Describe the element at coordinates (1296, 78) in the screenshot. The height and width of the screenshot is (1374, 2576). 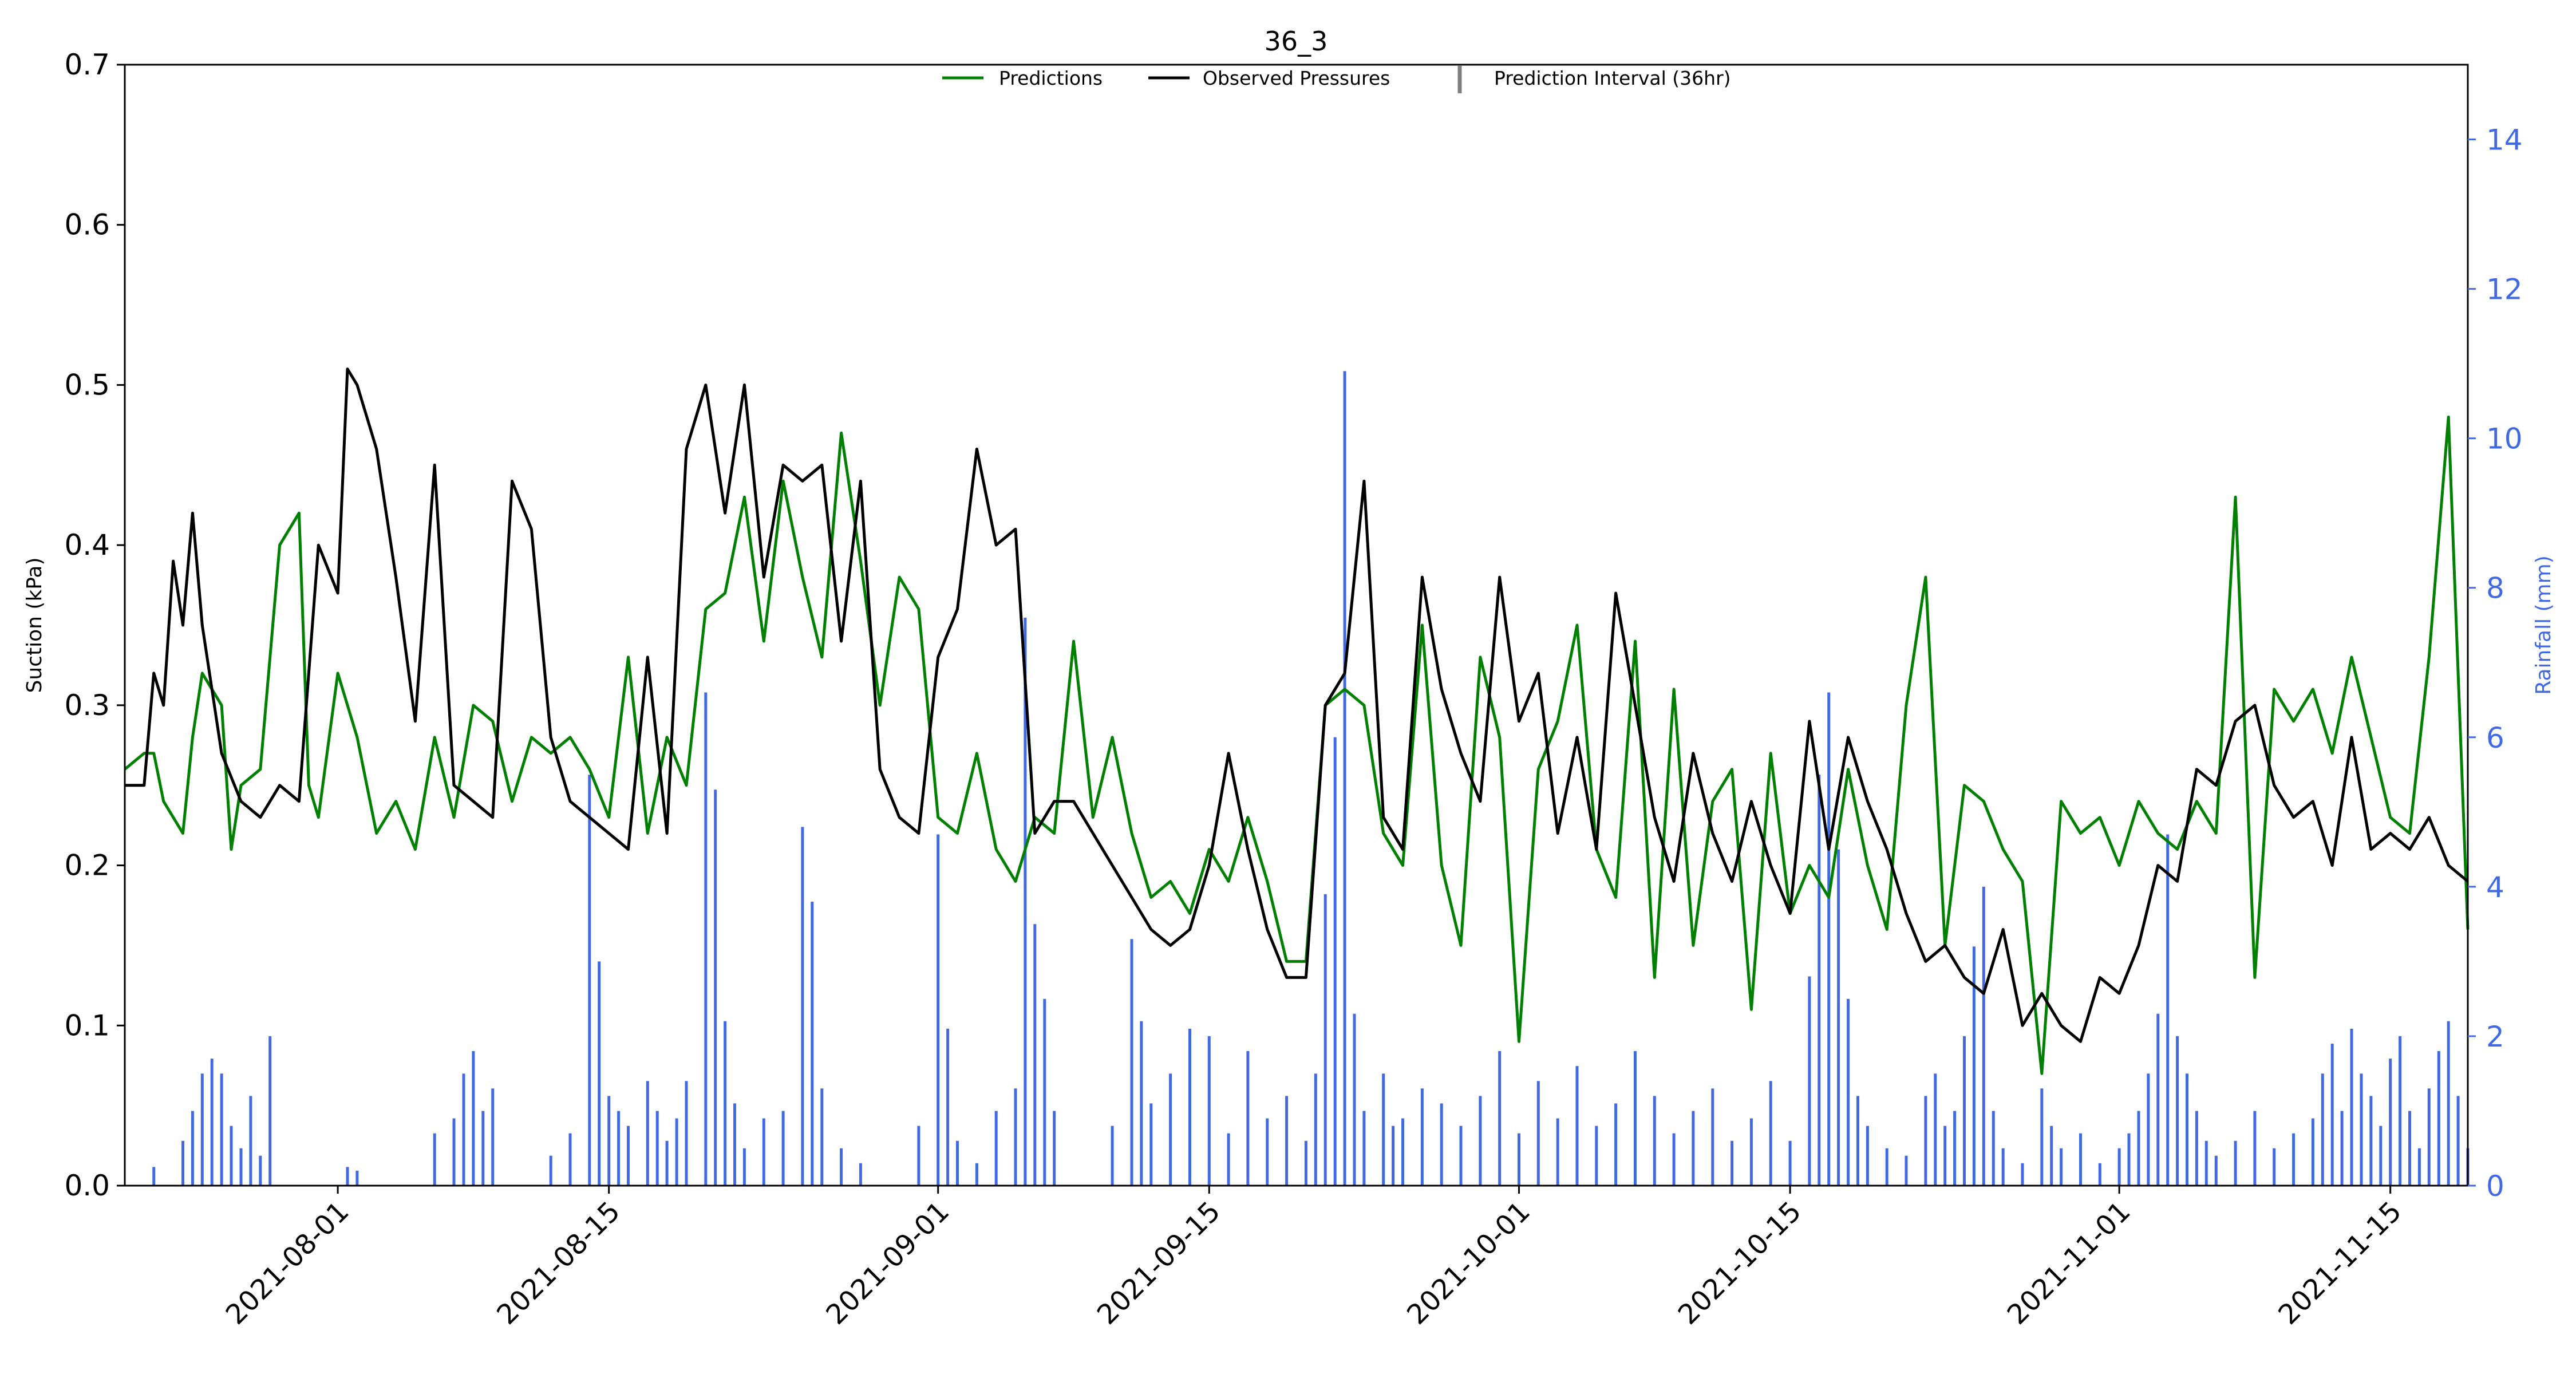
I see `legend-label-observed: Observed Pressures` at that location.